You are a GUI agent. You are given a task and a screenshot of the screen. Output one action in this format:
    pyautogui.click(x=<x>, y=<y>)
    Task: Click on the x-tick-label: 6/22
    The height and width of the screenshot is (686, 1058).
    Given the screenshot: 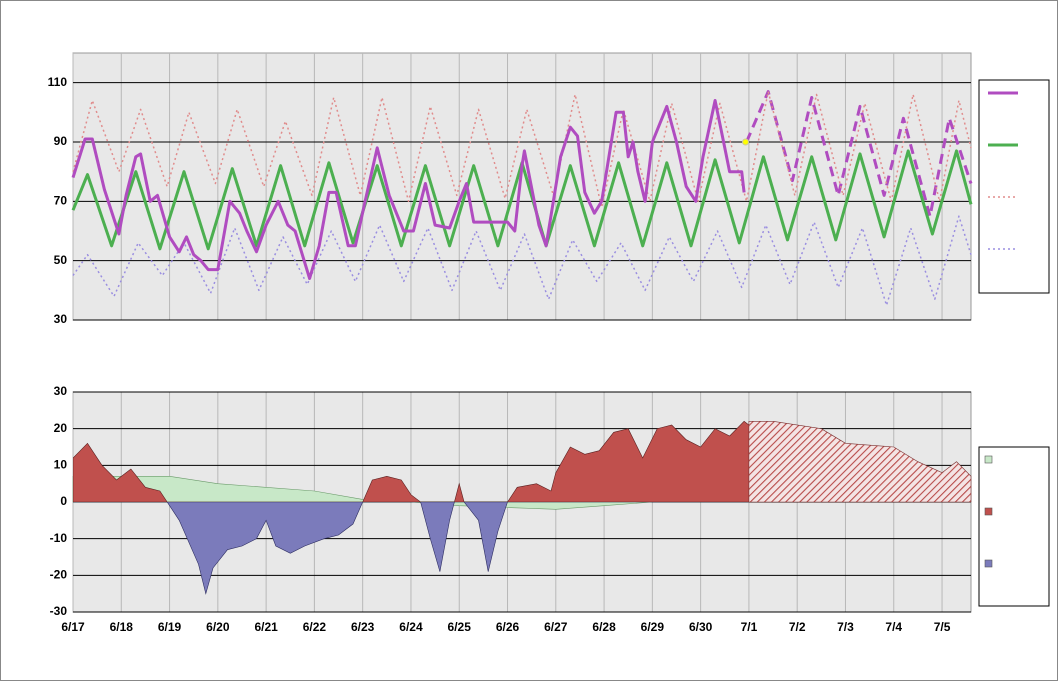 What is the action you would take?
    pyautogui.click(x=315, y=627)
    